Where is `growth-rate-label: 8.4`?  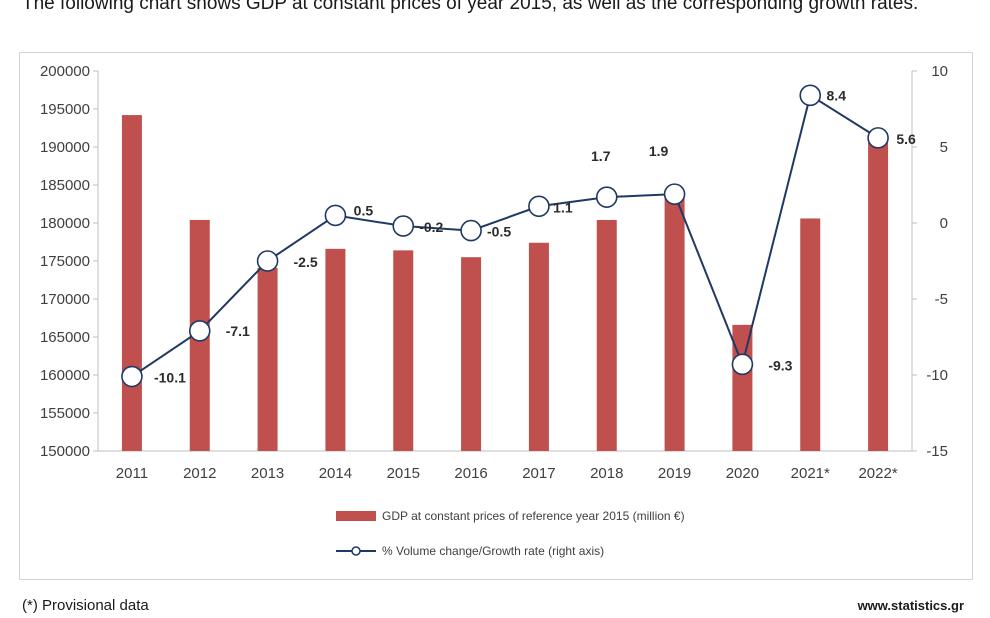
growth-rate-label: 8.4 is located at coordinates (837, 95).